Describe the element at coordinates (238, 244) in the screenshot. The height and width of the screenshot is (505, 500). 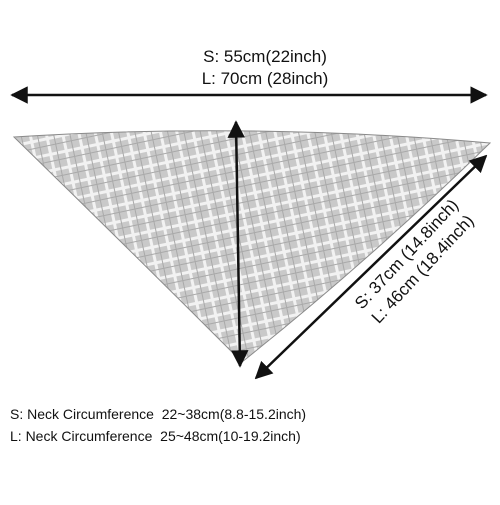
I see `height-arrow` at that location.